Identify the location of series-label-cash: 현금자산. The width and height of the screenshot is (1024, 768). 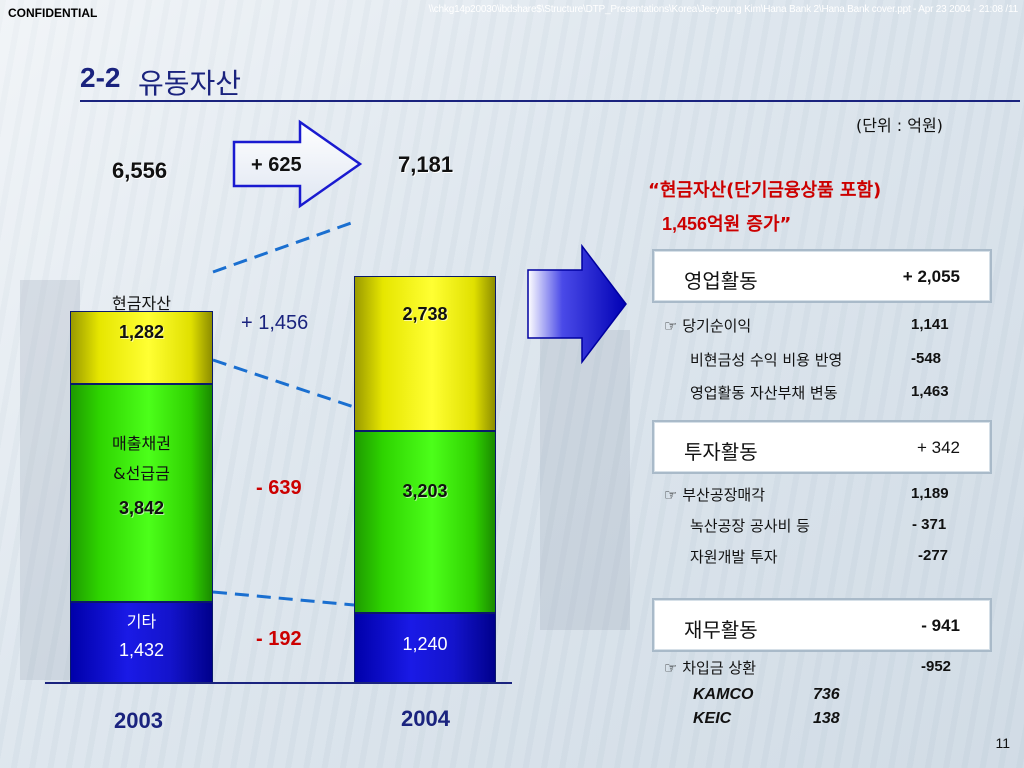
(141, 303).